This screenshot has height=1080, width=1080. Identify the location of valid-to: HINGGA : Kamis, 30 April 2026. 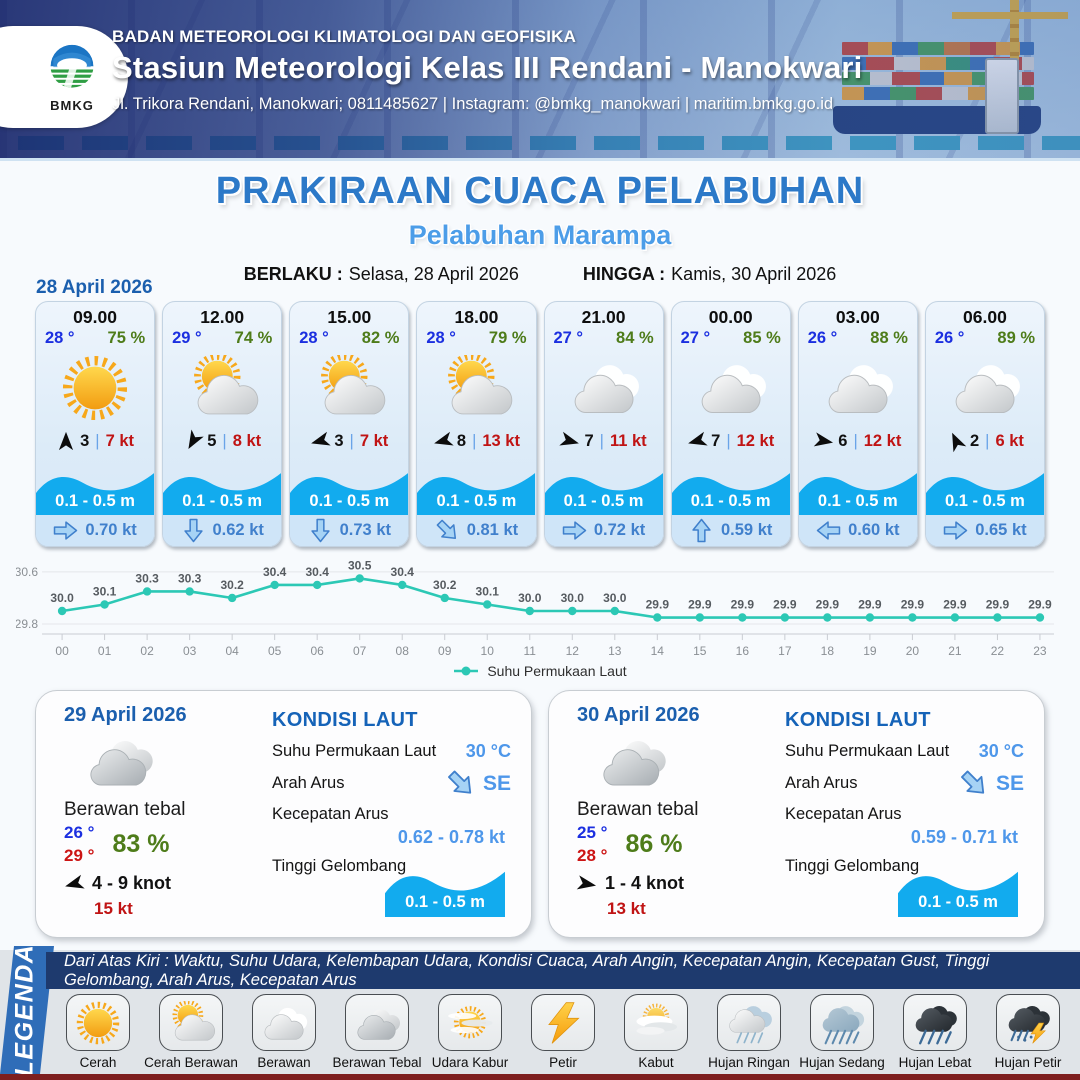
(709, 274).